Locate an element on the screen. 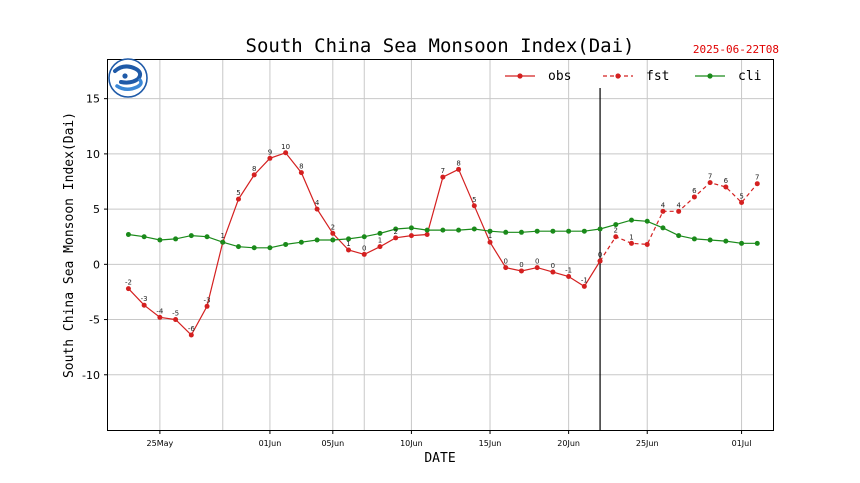 This screenshot has height=483, width=860. data-label: -2 is located at coordinates (128, 283).